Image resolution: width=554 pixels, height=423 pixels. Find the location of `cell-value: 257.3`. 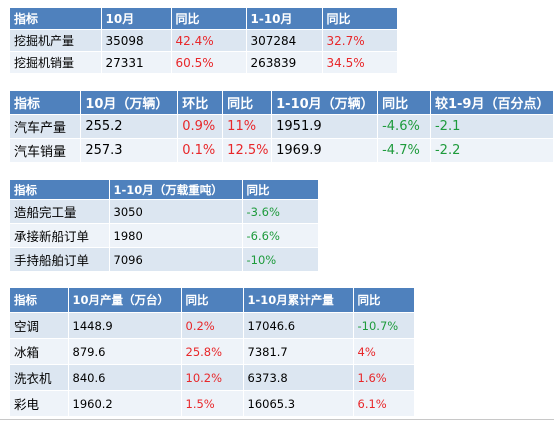

cell-value: 257.3 is located at coordinates (129, 150).